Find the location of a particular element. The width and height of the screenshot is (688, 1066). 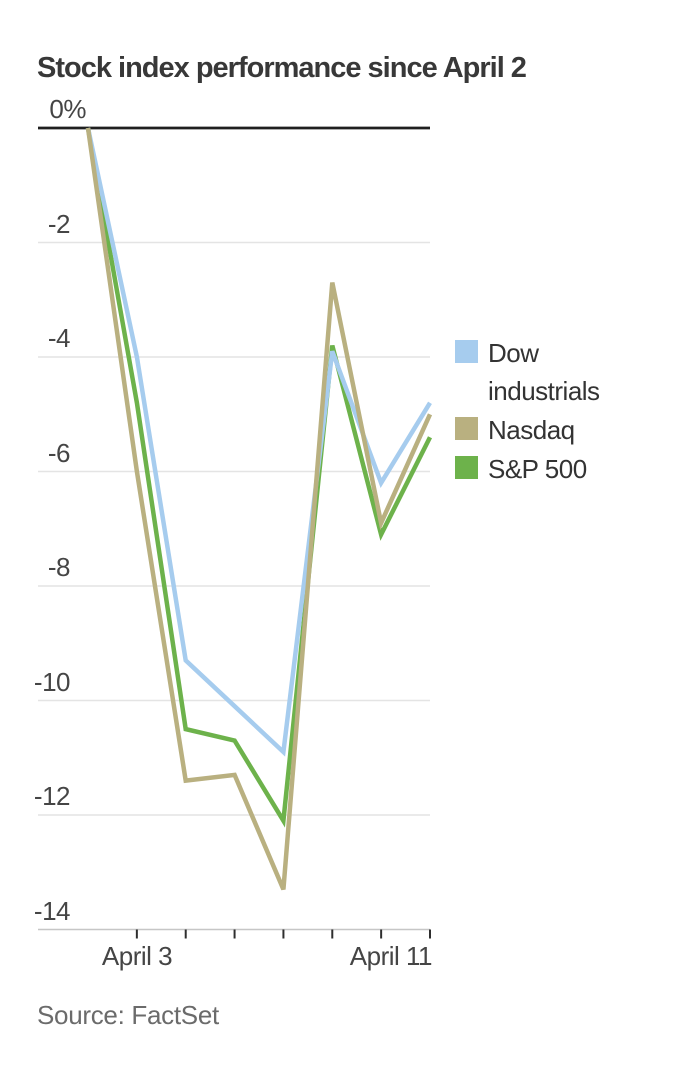

y-axis-label: -6 is located at coordinates (59, 452).